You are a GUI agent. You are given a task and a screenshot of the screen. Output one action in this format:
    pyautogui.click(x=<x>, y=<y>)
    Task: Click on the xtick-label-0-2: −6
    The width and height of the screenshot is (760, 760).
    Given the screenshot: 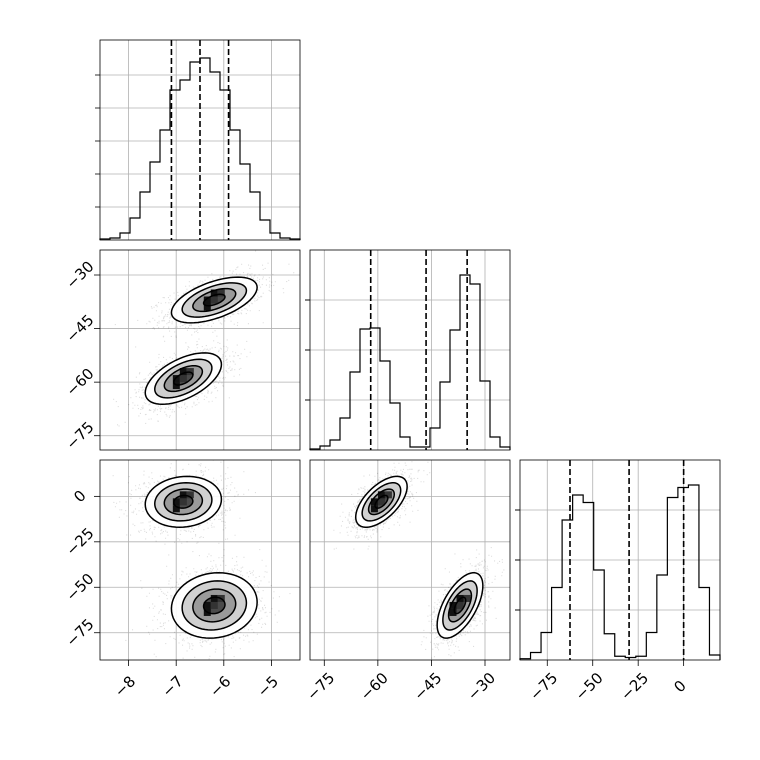 What is the action you would take?
    pyautogui.click(x=220, y=686)
    